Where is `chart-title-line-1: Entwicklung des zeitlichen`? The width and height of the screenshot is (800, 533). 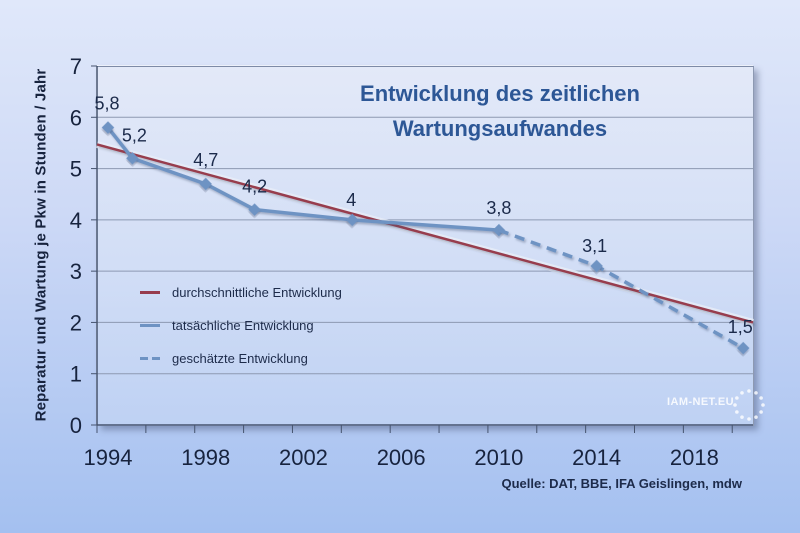 chart-title-line-1: Entwicklung des zeitlichen is located at coordinates (500, 93).